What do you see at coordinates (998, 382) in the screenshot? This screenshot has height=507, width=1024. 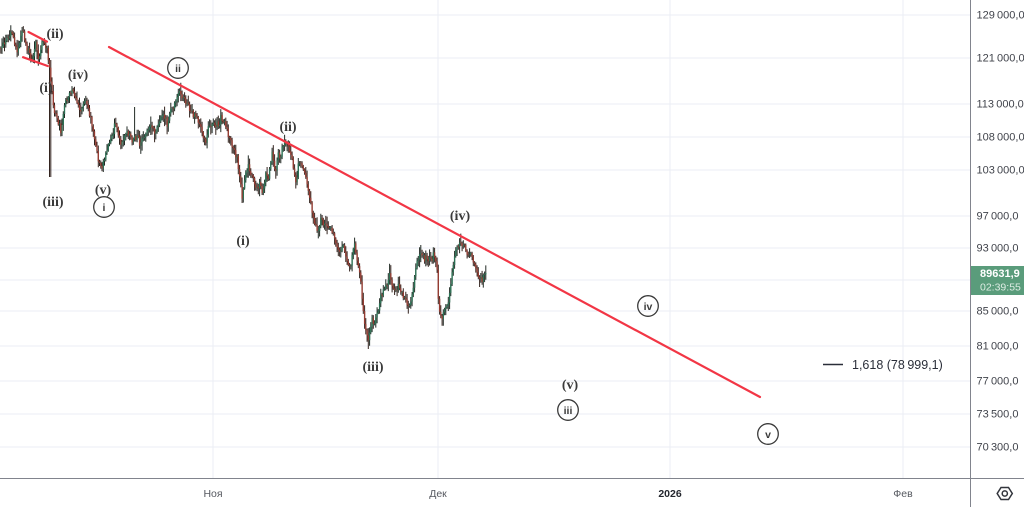 I see `svg-text: 77 000,0` at bounding box center [998, 382].